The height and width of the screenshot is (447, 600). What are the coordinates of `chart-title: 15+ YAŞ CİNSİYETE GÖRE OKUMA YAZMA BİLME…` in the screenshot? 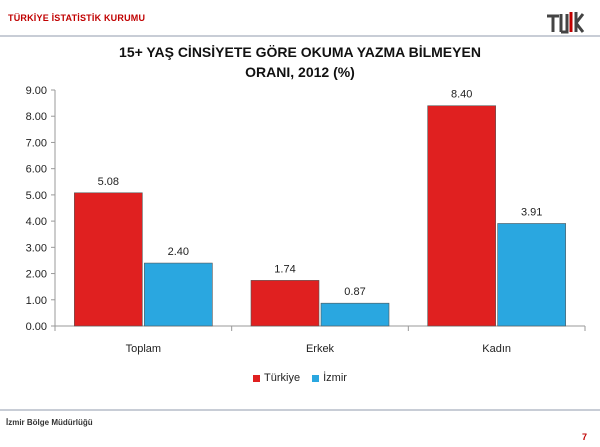 It's located at (300, 62).